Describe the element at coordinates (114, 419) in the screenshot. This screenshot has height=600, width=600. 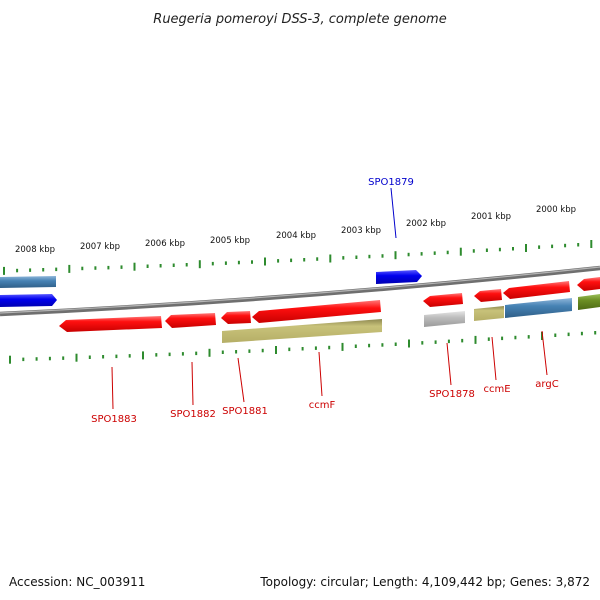
I see `label-spo1883: SPO1883` at that location.